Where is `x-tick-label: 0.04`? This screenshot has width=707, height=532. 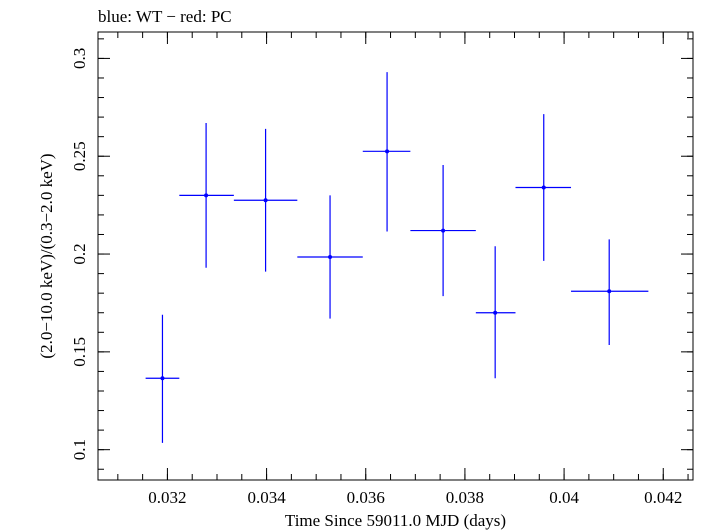 x-tick-label: 0.04 is located at coordinates (564, 497).